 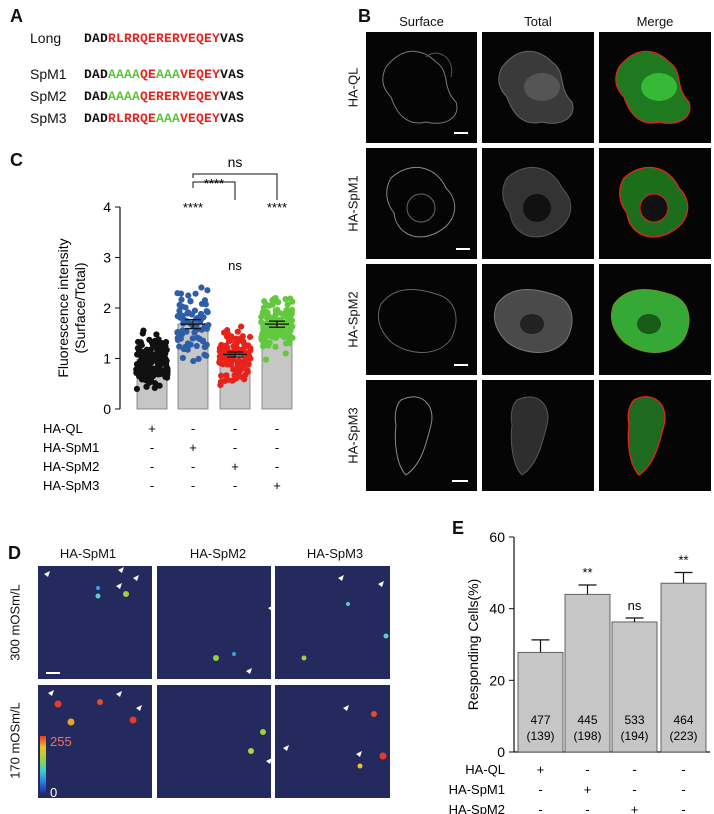 I want to click on seq-name-spm2: SpM2, so click(x=48, y=96).